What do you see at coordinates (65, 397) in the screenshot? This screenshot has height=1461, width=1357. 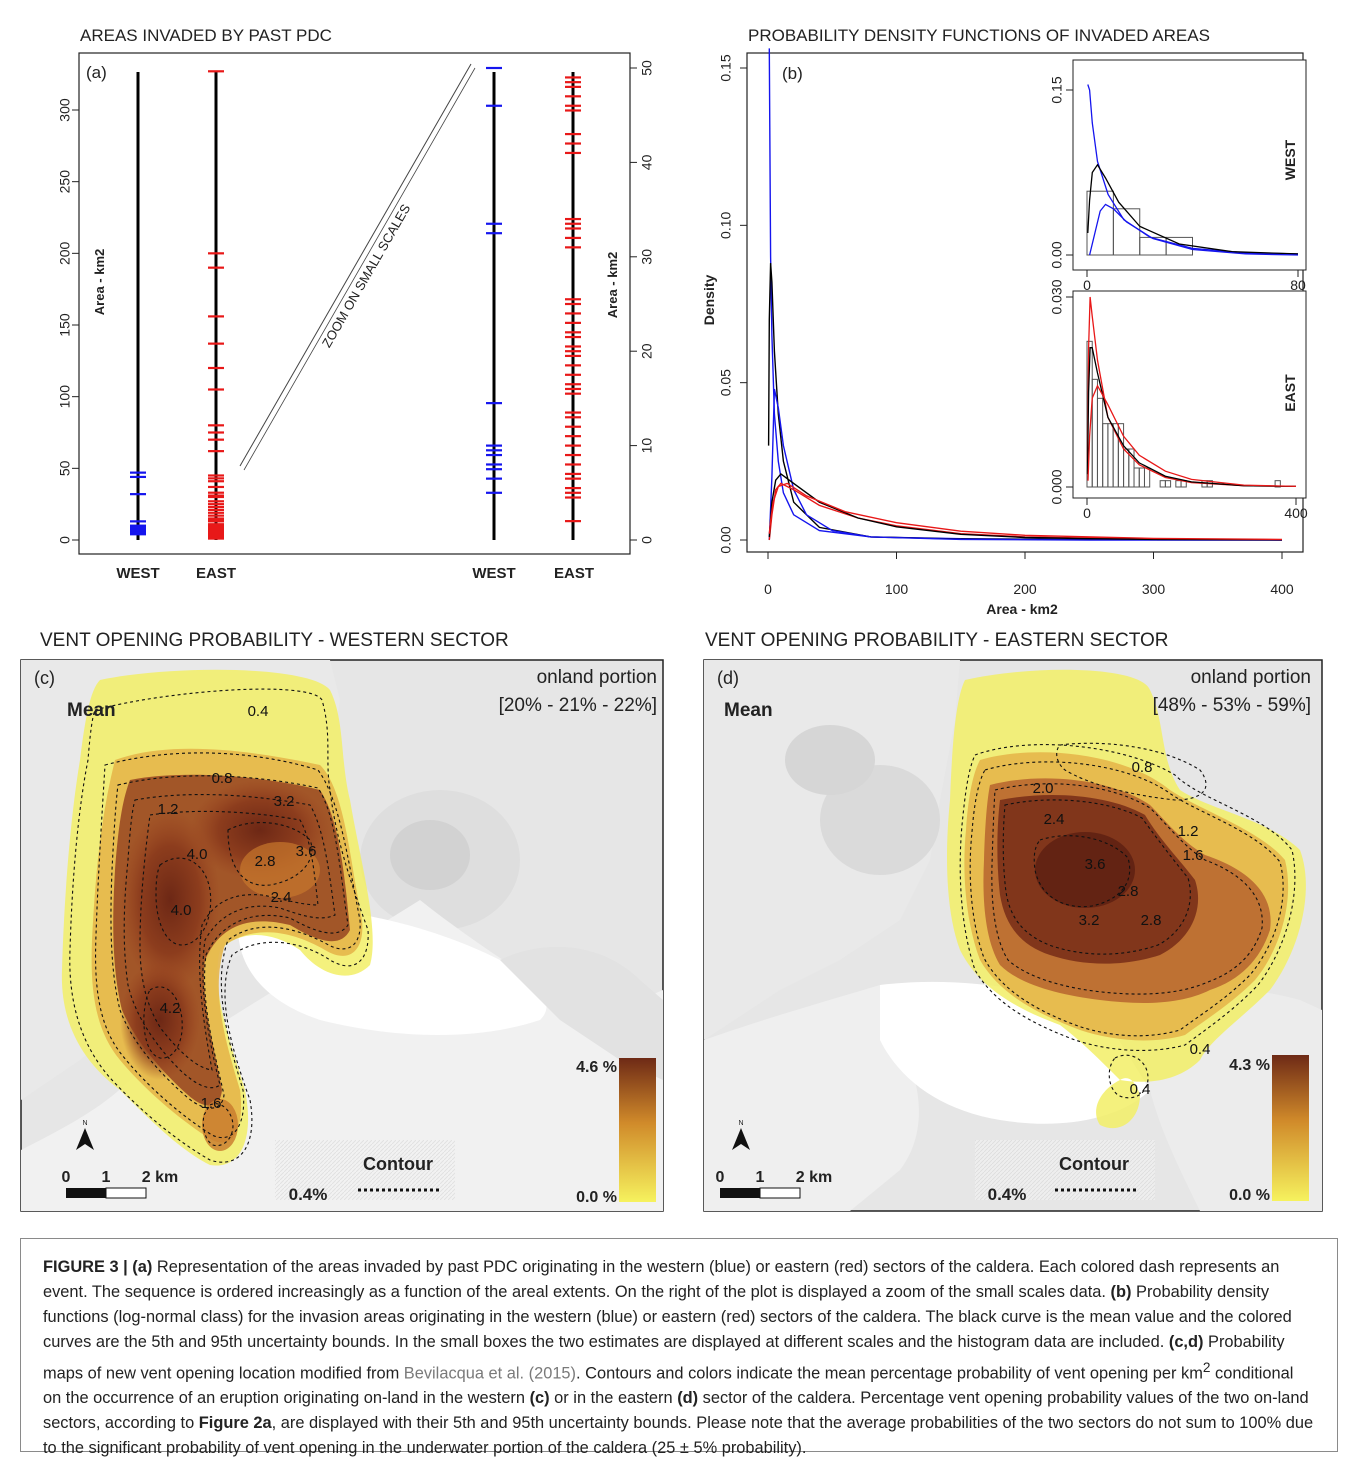 I see `left-tick-label: 100` at bounding box center [65, 397].